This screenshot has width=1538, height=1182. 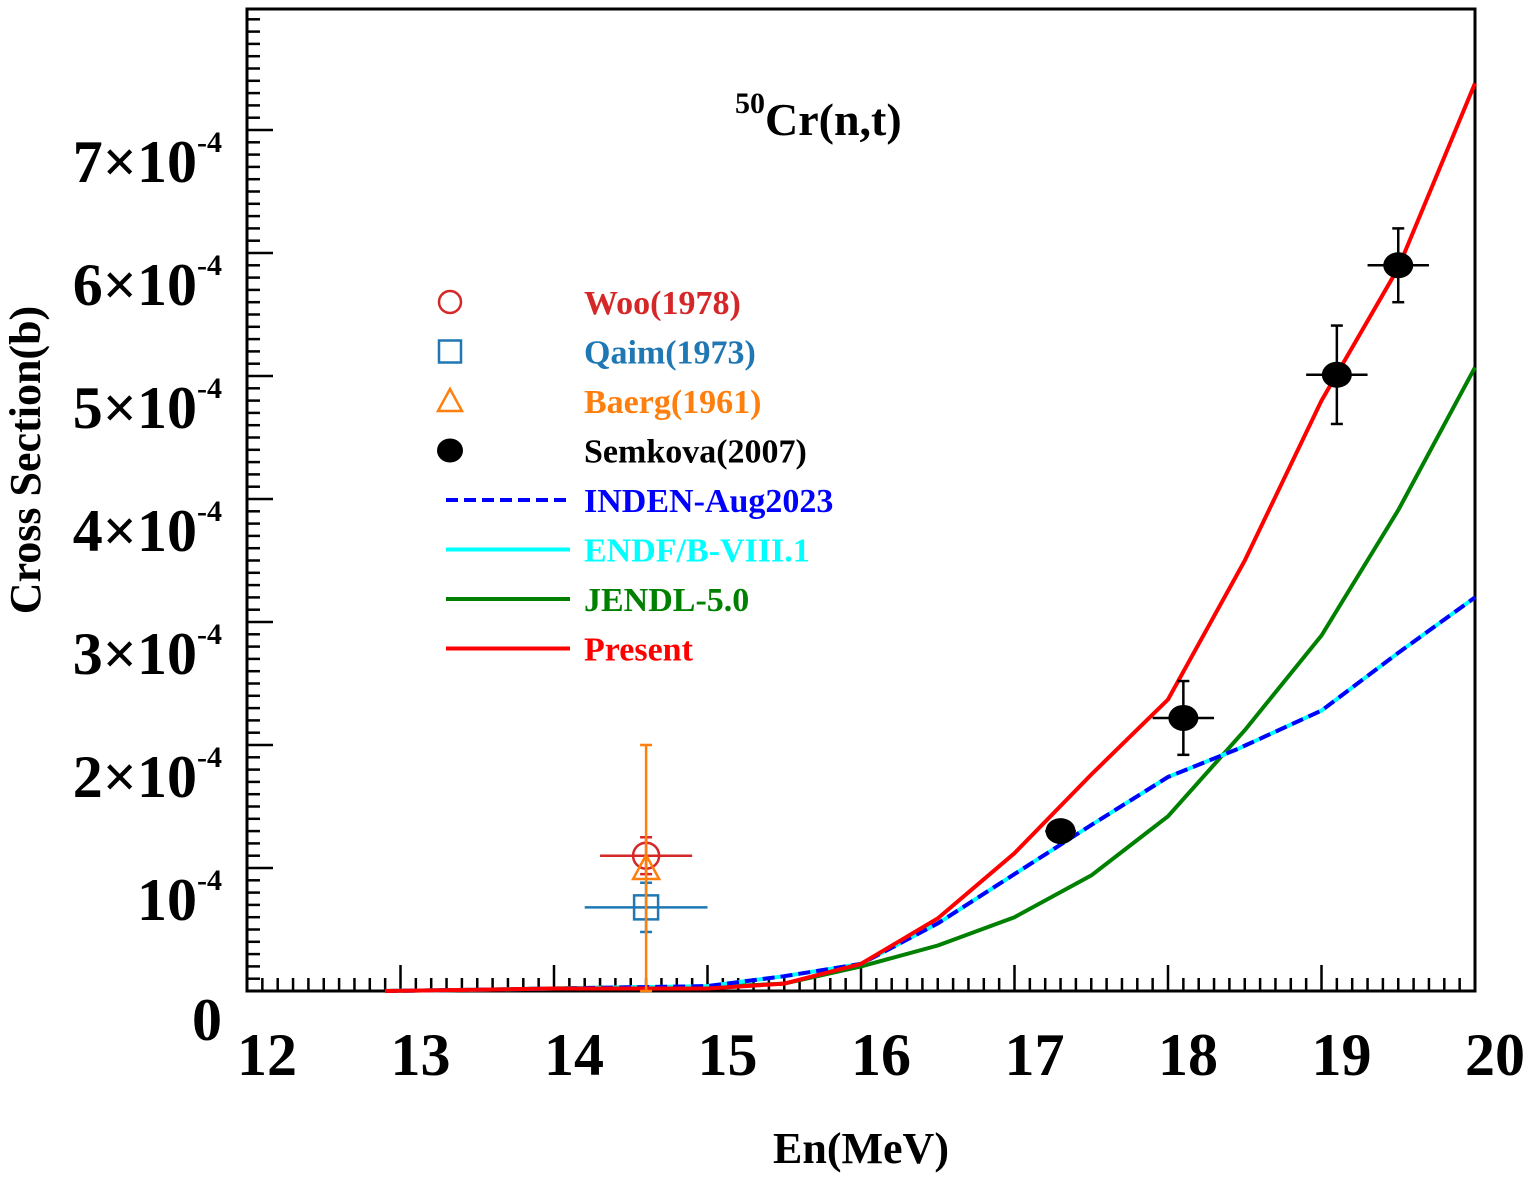 What do you see at coordinates (861, 1148) in the screenshot?
I see `x-axis-title: En(MeV)` at bounding box center [861, 1148].